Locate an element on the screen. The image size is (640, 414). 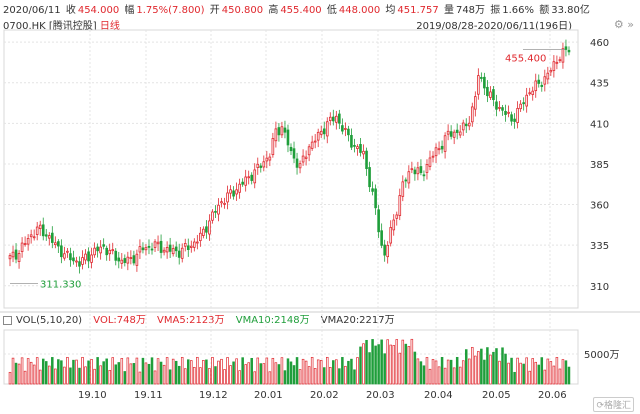
volume-value: 748万 is located at coordinates (470, 10).